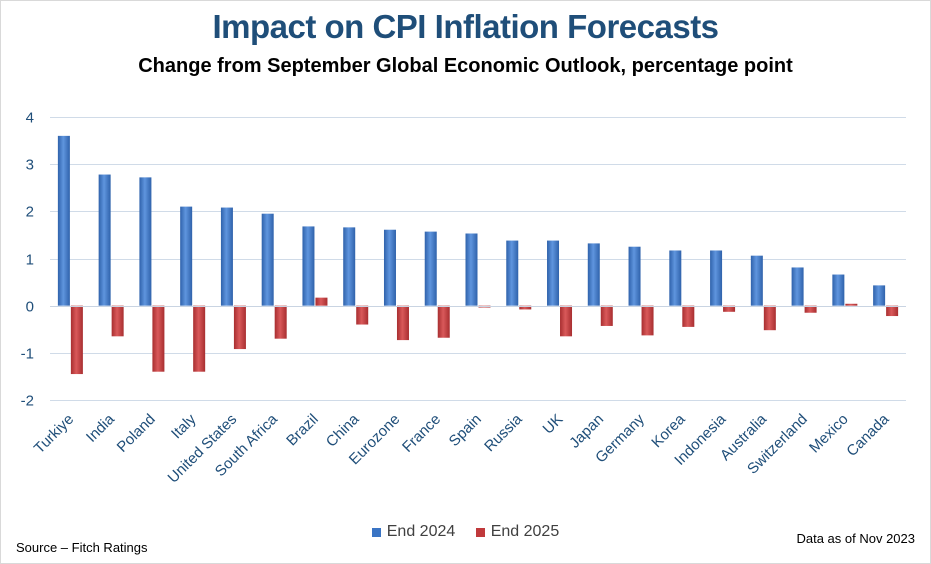 The width and height of the screenshot is (931, 564). I want to click on legend-label-end-2025: End 2025, so click(525, 531).